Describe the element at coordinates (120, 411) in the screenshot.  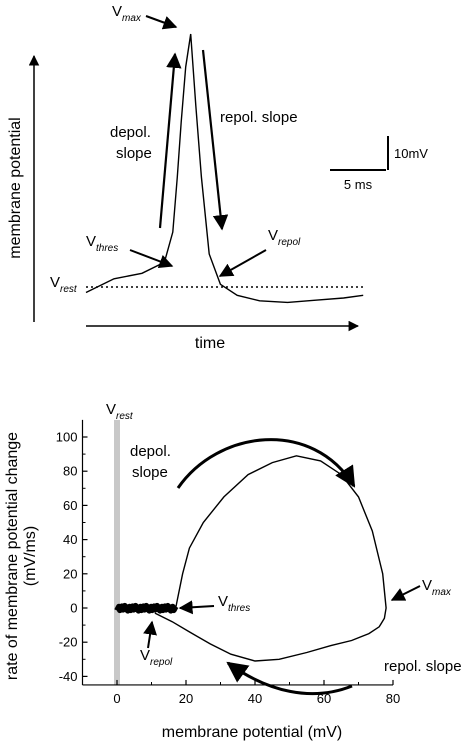
I see `bottom-vrest-label: Vrest` at that location.